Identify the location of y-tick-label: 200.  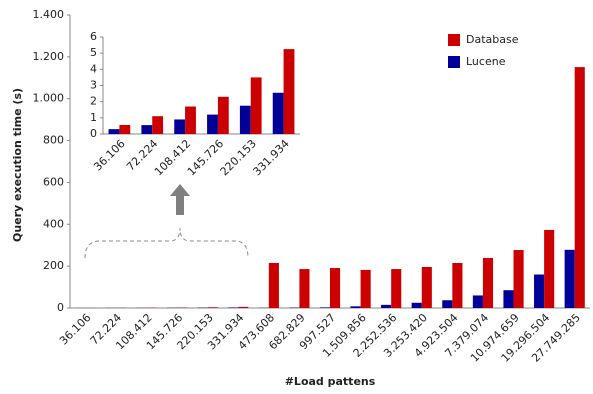
(53, 265).